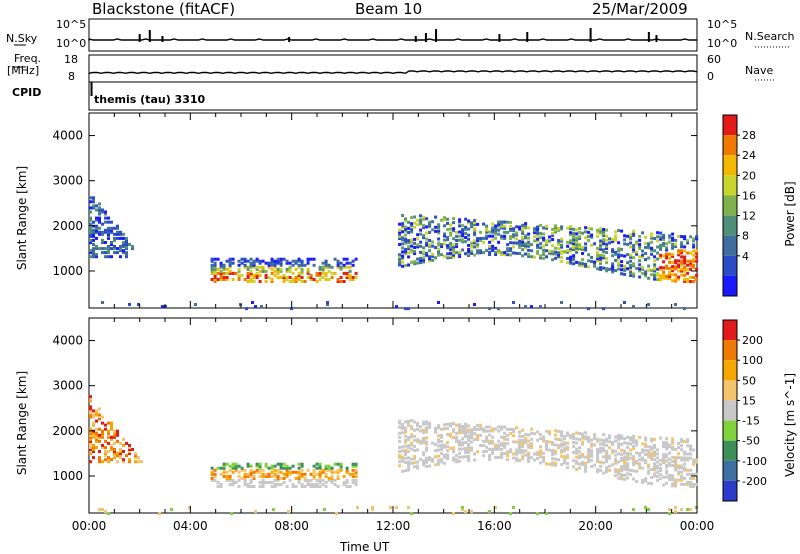 The height and width of the screenshot is (554, 800). I want to click on cpid-panel-frame, so click(393, 96).